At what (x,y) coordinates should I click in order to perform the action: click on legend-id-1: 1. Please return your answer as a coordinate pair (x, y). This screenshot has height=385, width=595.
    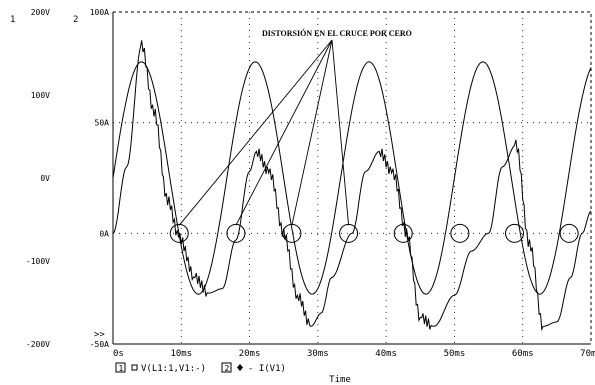
    Looking at the image, I should click on (121, 368).